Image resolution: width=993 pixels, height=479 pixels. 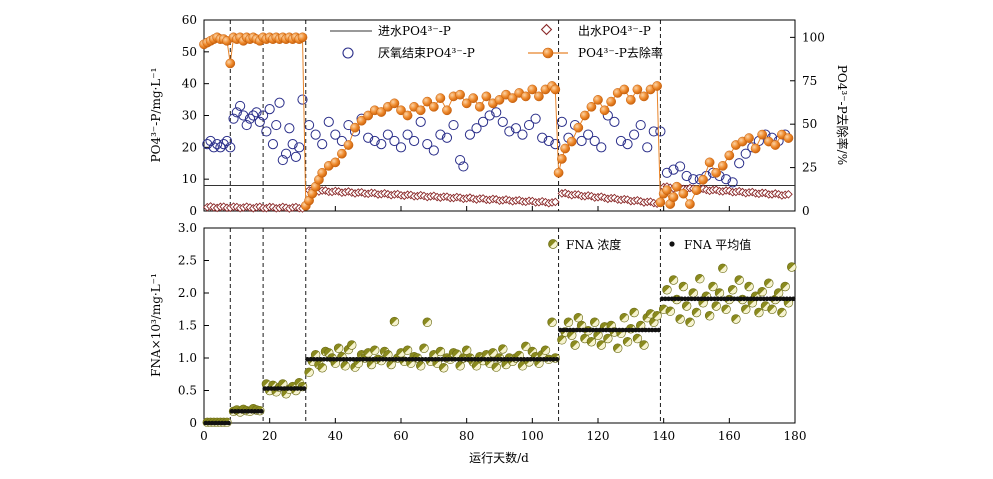 What do you see at coordinates (156, 325) in the screenshot?
I see `bottom-y-axis-label: FNA×10³/mg·L⁻¹` at bounding box center [156, 325].